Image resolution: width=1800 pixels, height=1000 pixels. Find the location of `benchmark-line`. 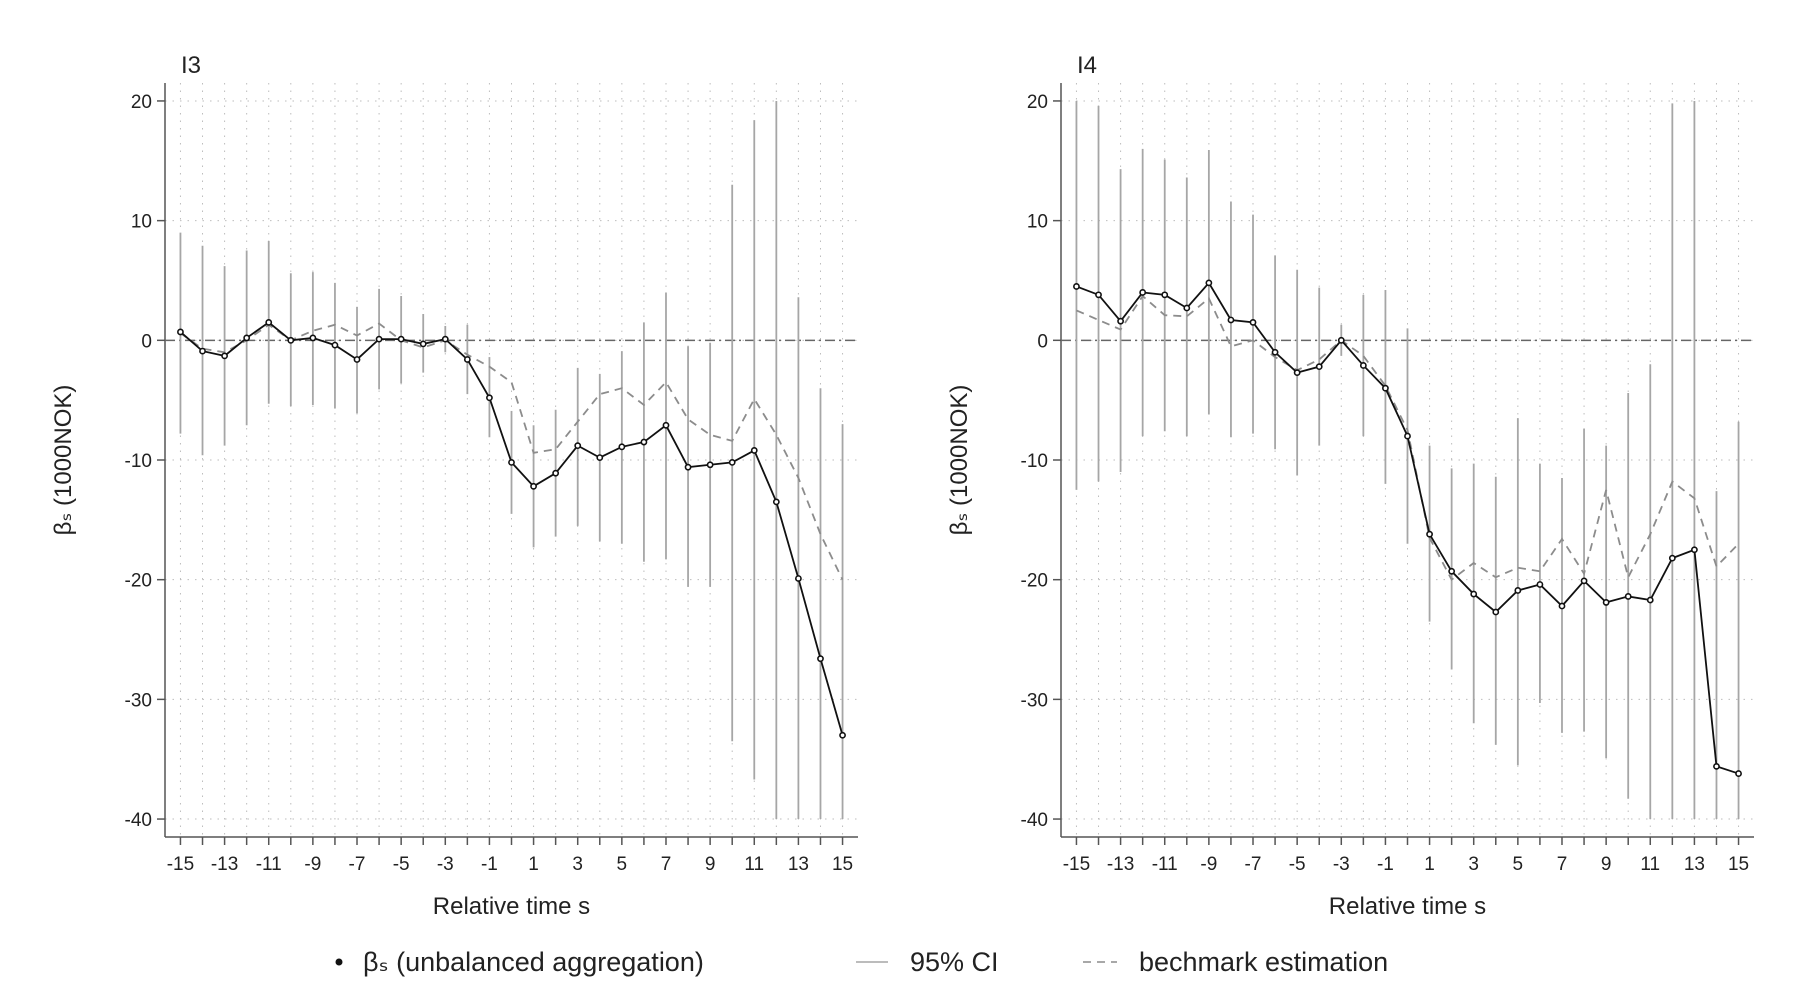

benchmark-line is located at coordinates (1408, 438).